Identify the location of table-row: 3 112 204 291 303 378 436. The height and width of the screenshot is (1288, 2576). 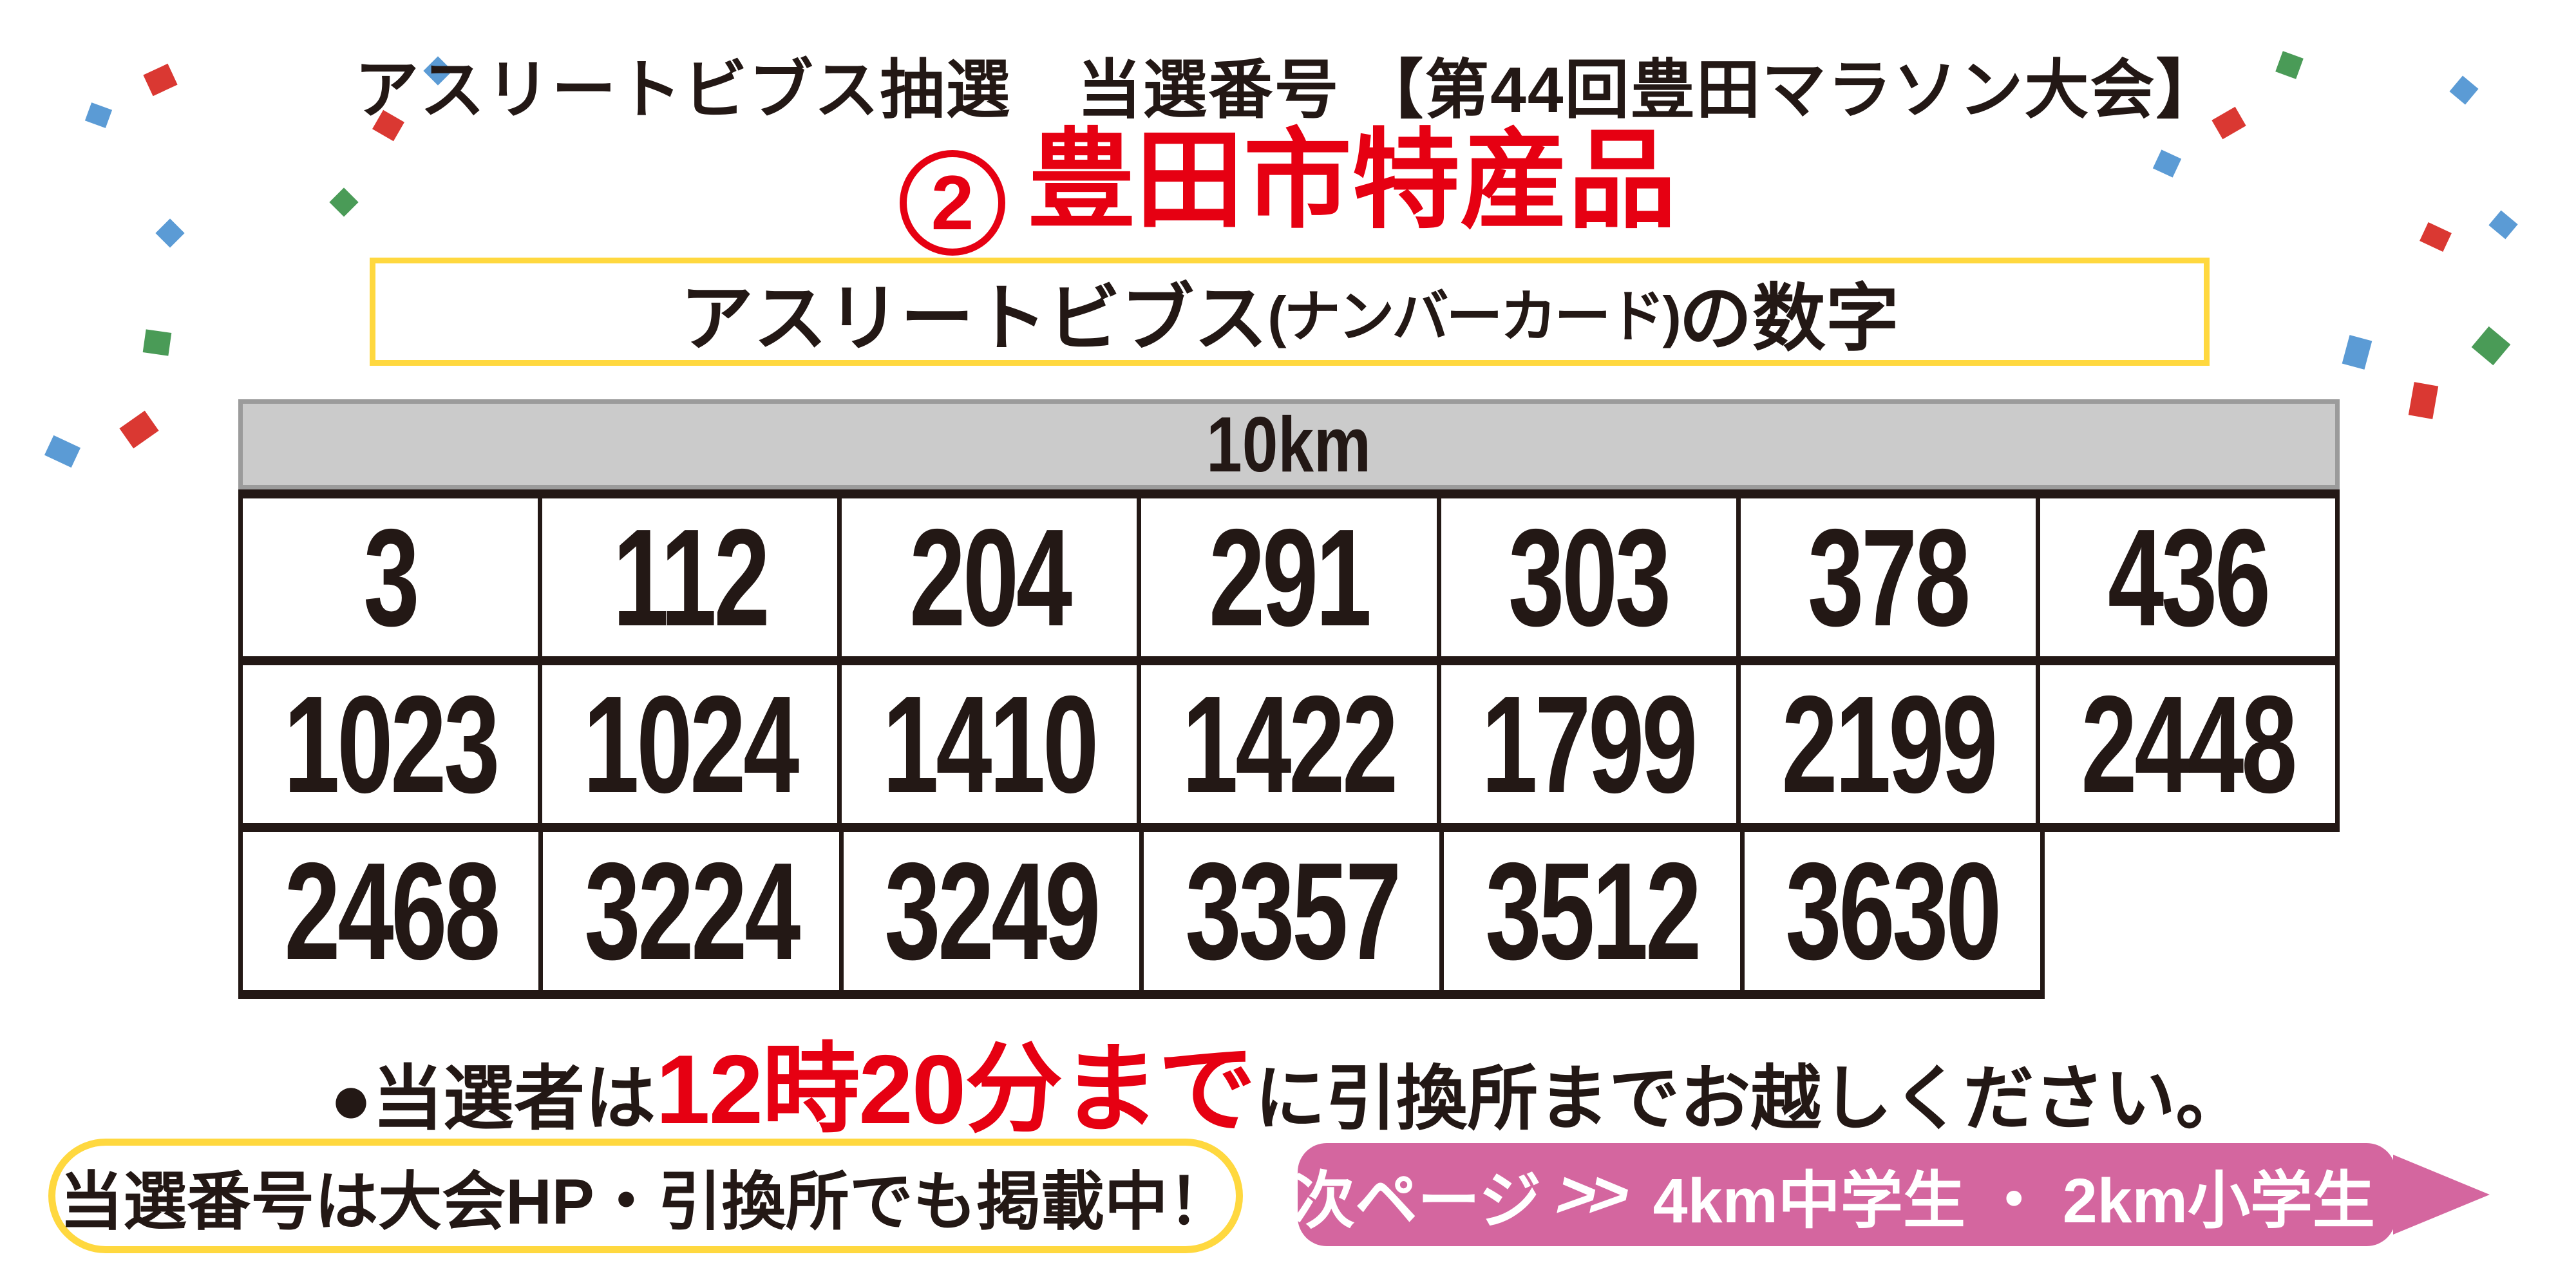
(1289, 572).